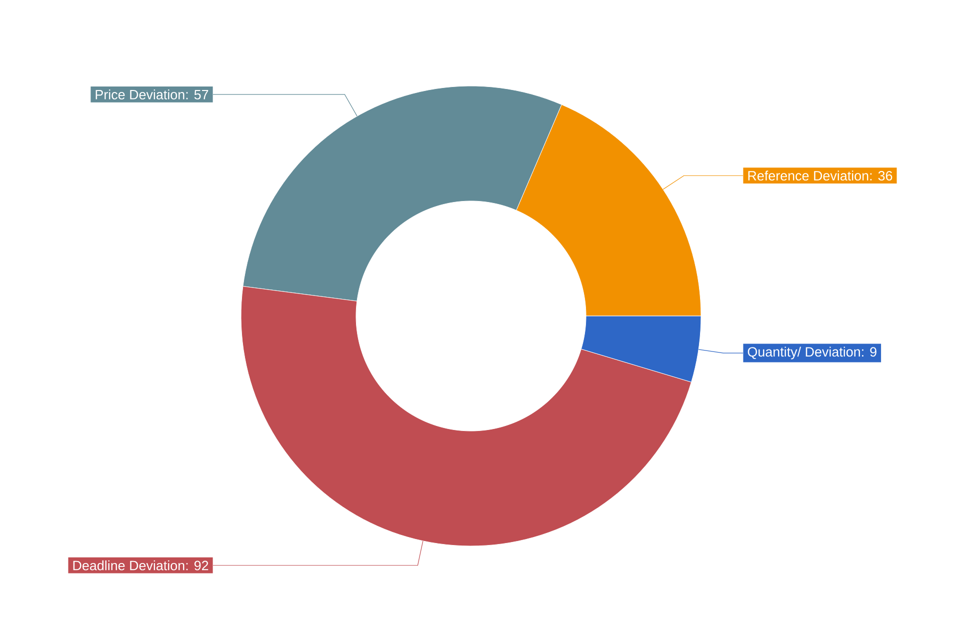  What do you see at coordinates (881, 176) in the screenshot?
I see `data-label: : 36` at bounding box center [881, 176].